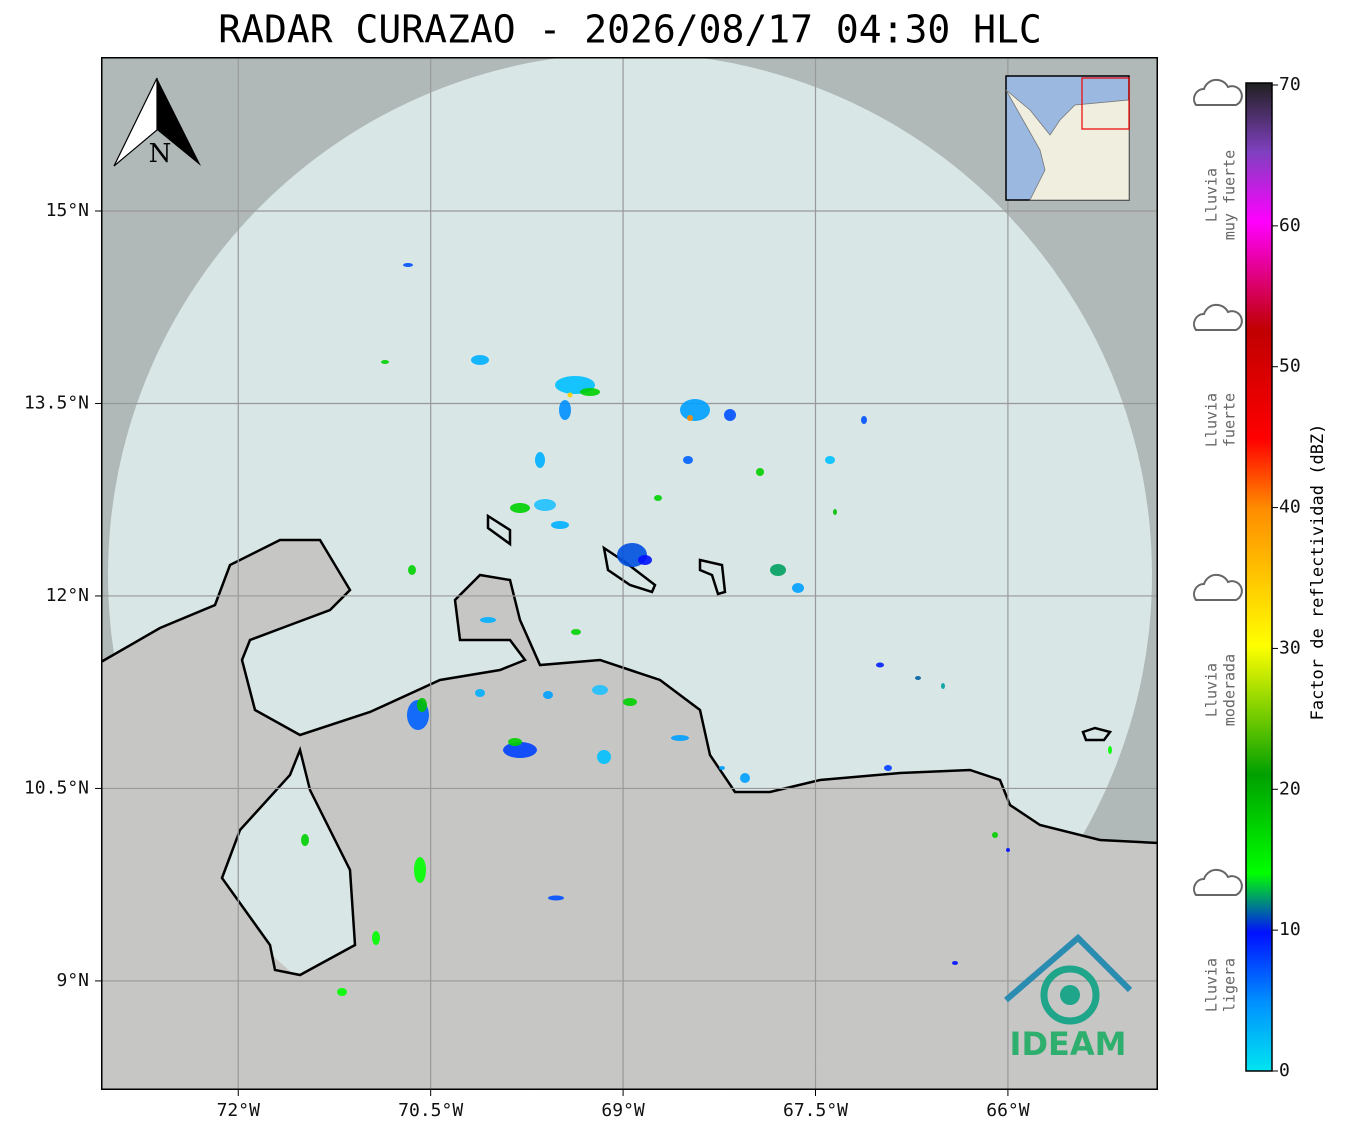  Describe the element at coordinates (160, 154) in the screenshot. I see `north-label: N` at that location.